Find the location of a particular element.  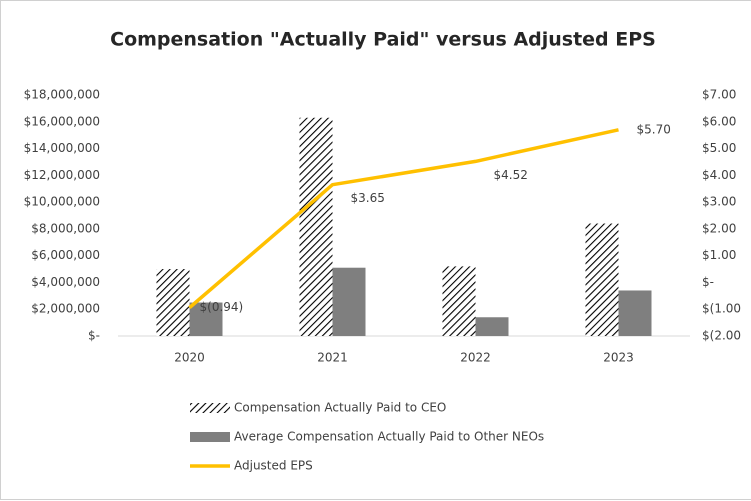

data-label: $(0.94) is located at coordinates (222, 307).